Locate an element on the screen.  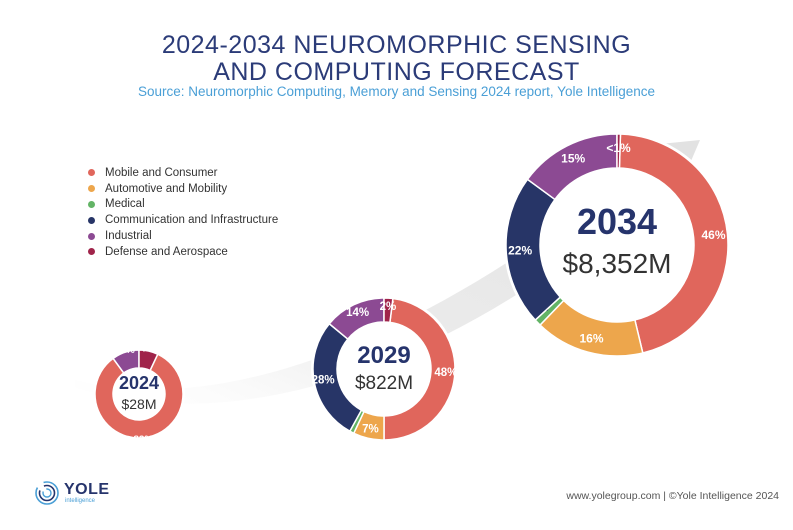
legend-label: Automotive and Mobility is located at coordinates (166, 188).